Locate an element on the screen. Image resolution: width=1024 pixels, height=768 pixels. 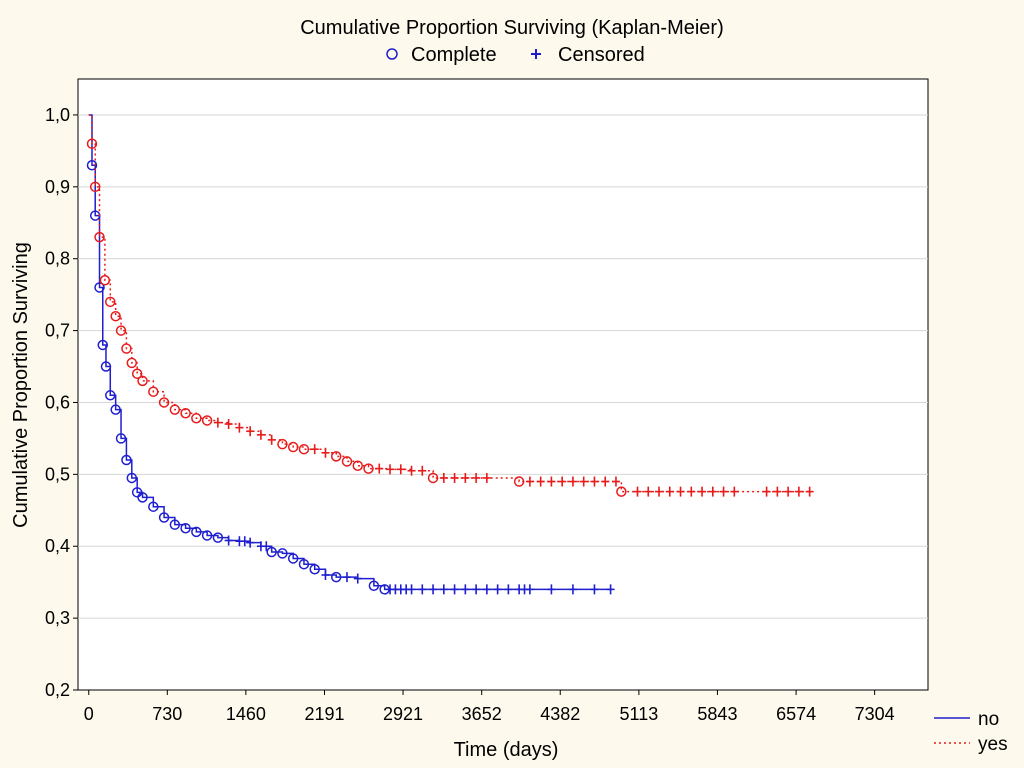
complete-marker-icon is located at coordinates (392, 54).